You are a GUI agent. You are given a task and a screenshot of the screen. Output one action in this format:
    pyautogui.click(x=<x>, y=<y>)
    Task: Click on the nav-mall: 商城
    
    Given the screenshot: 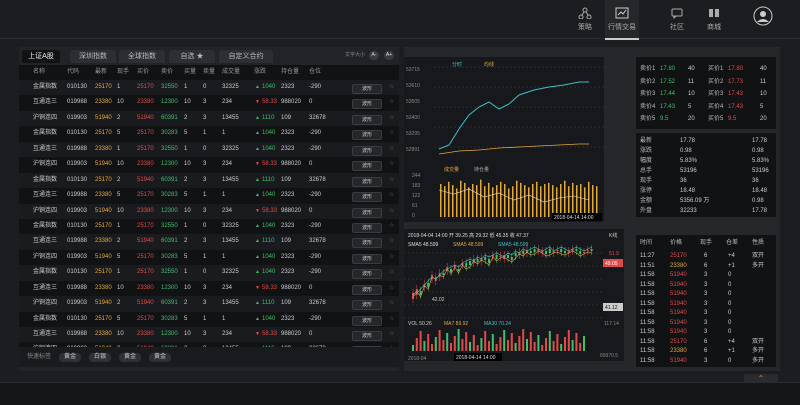 What is the action you would take?
    pyautogui.click(x=714, y=19)
    